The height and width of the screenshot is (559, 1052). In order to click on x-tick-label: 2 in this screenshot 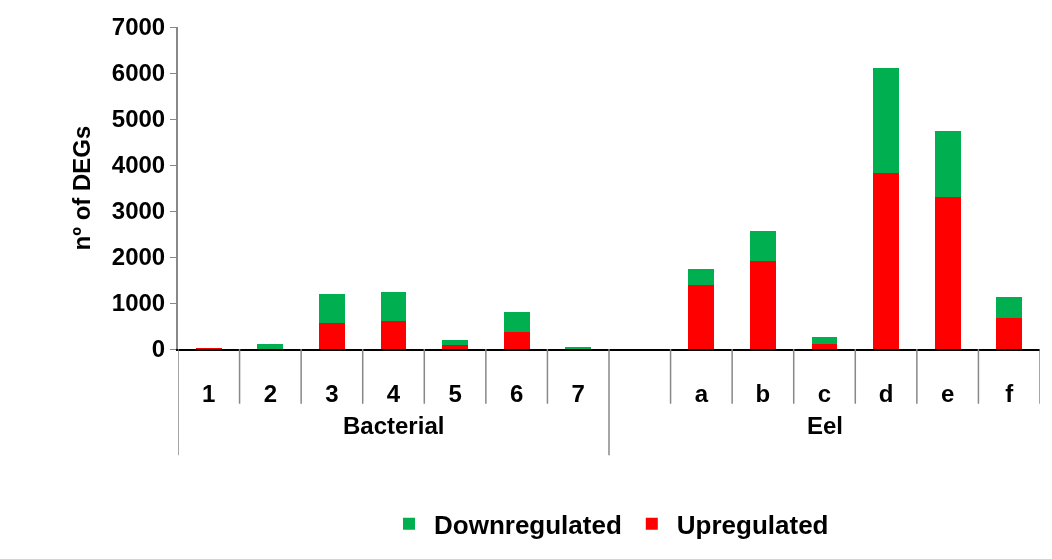, I will do `click(270, 393)`.